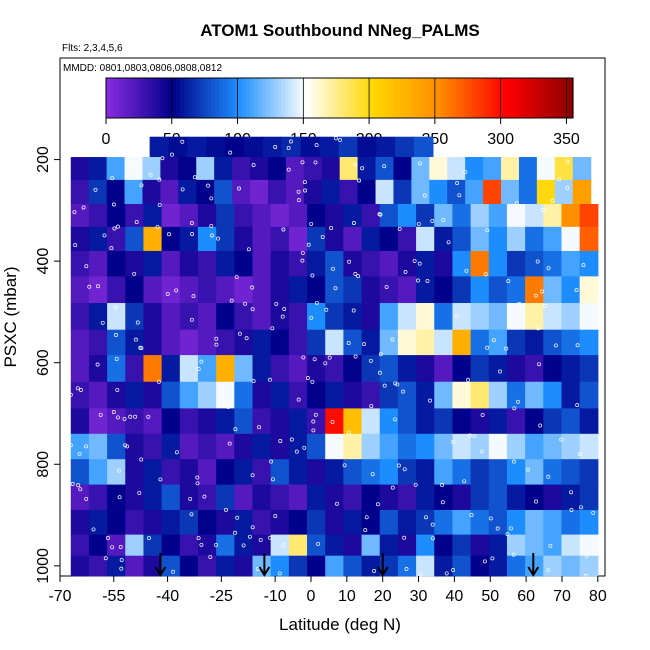 The height and width of the screenshot is (650, 650). What do you see at coordinates (347, 565) in the screenshot?
I see `takeoff-markers` at bounding box center [347, 565].